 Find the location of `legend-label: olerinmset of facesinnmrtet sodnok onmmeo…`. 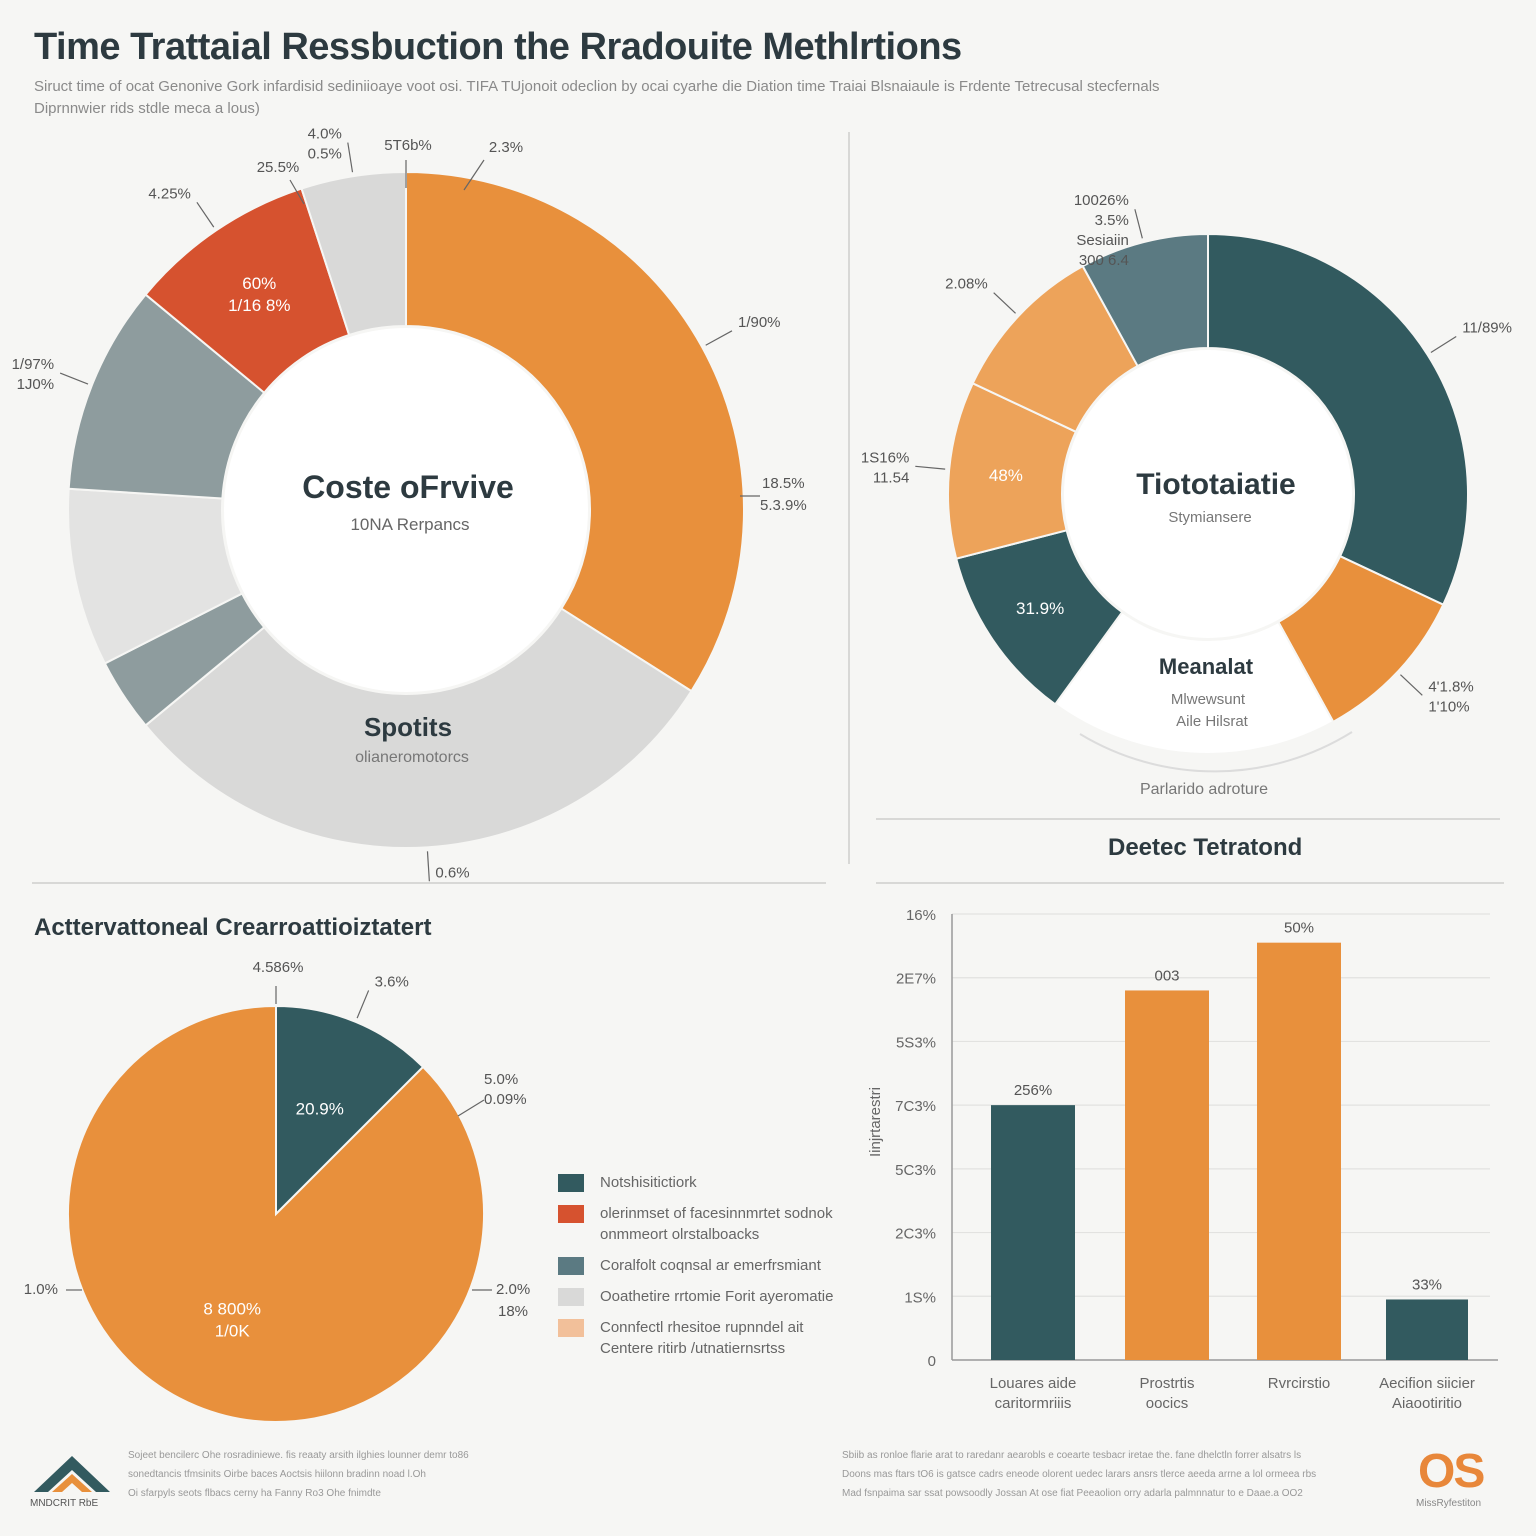

legend-label: olerinmset of facesinnmrtet sodnok onmmeo… is located at coordinates (716, 1224).